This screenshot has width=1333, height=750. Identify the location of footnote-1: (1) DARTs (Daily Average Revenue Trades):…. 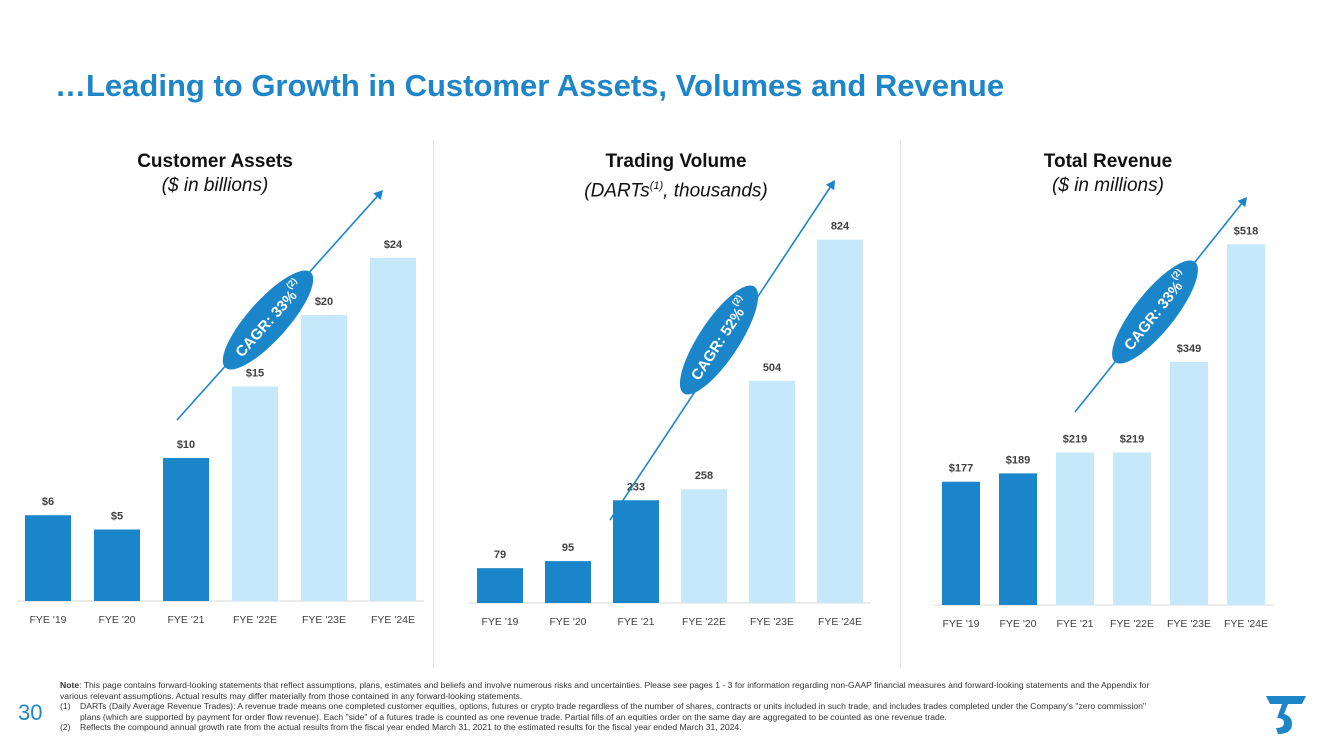
(610, 711).